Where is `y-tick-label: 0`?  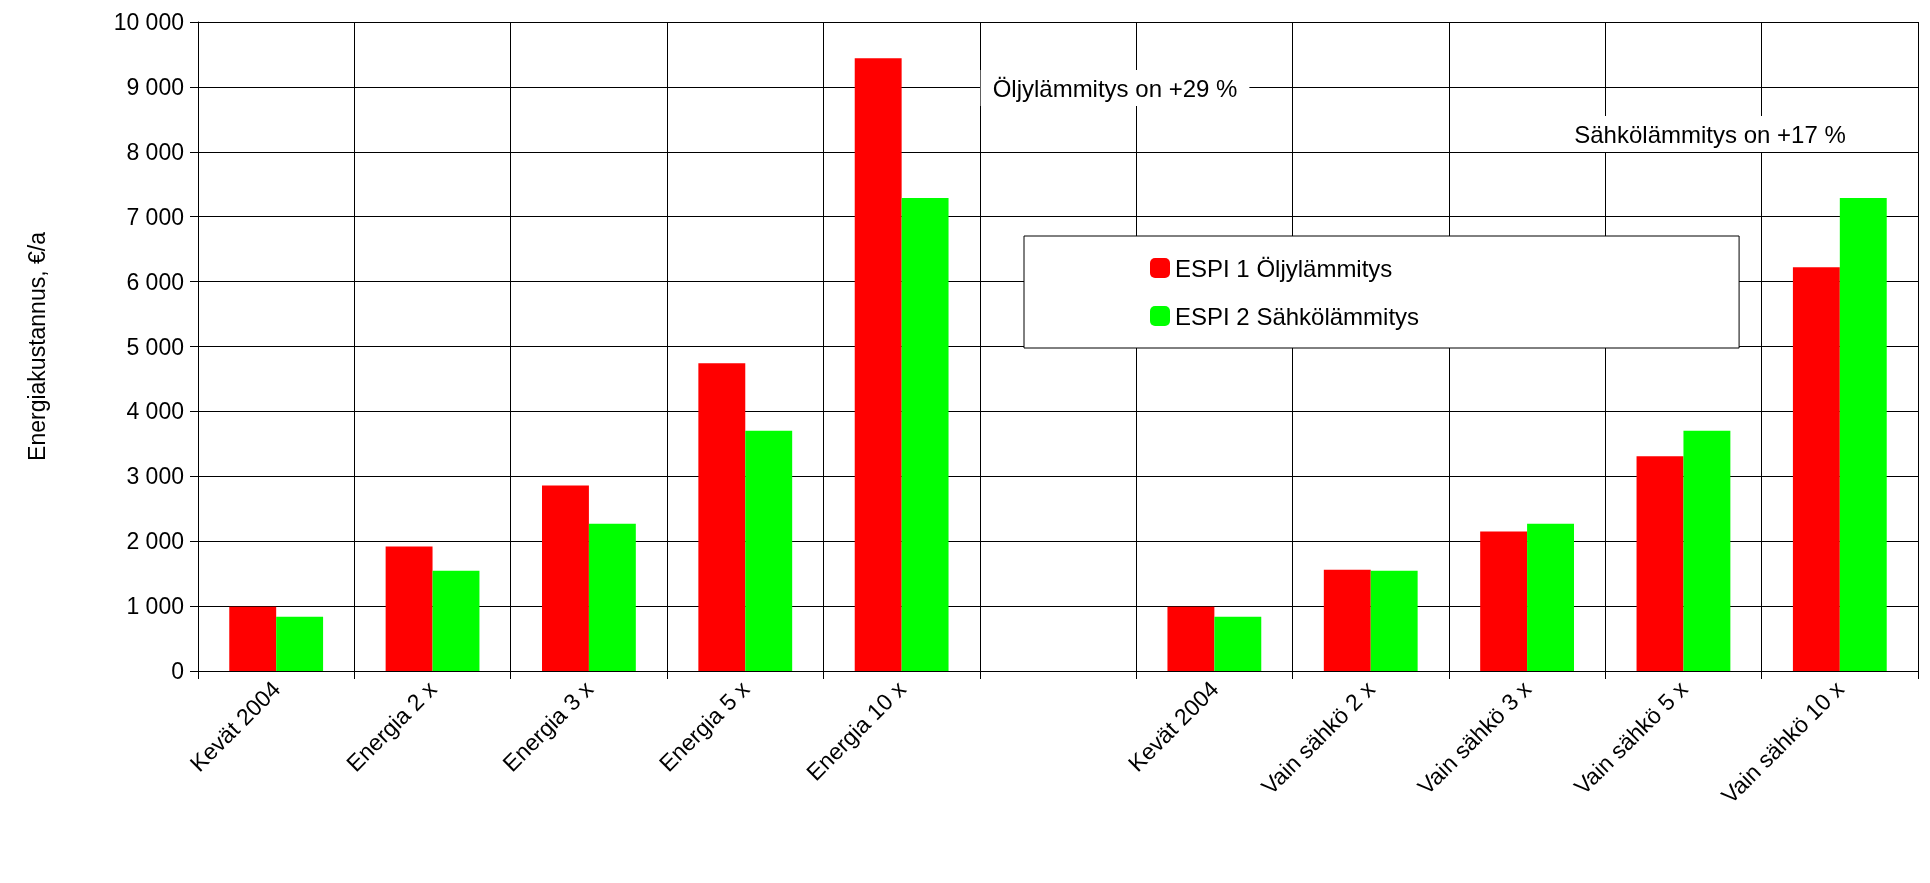 y-tick-label: 0 is located at coordinates (177, 671).